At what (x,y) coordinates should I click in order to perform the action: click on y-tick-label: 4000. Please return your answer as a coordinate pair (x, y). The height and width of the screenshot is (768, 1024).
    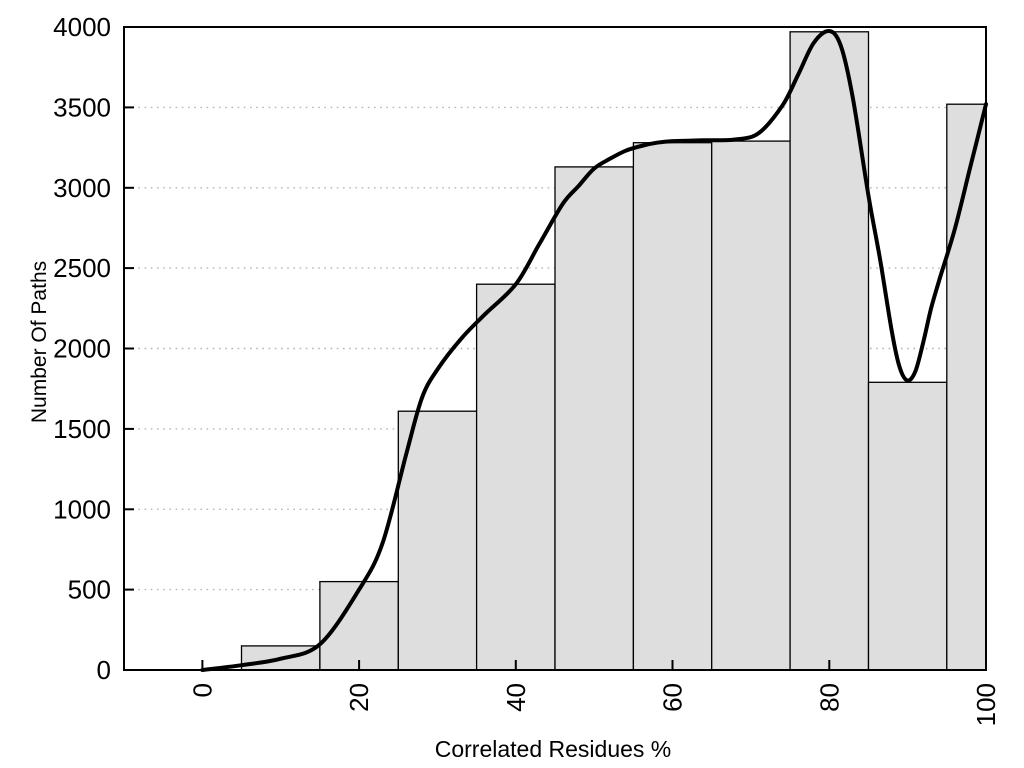
    Looking at the image, I should click on (82, 27).